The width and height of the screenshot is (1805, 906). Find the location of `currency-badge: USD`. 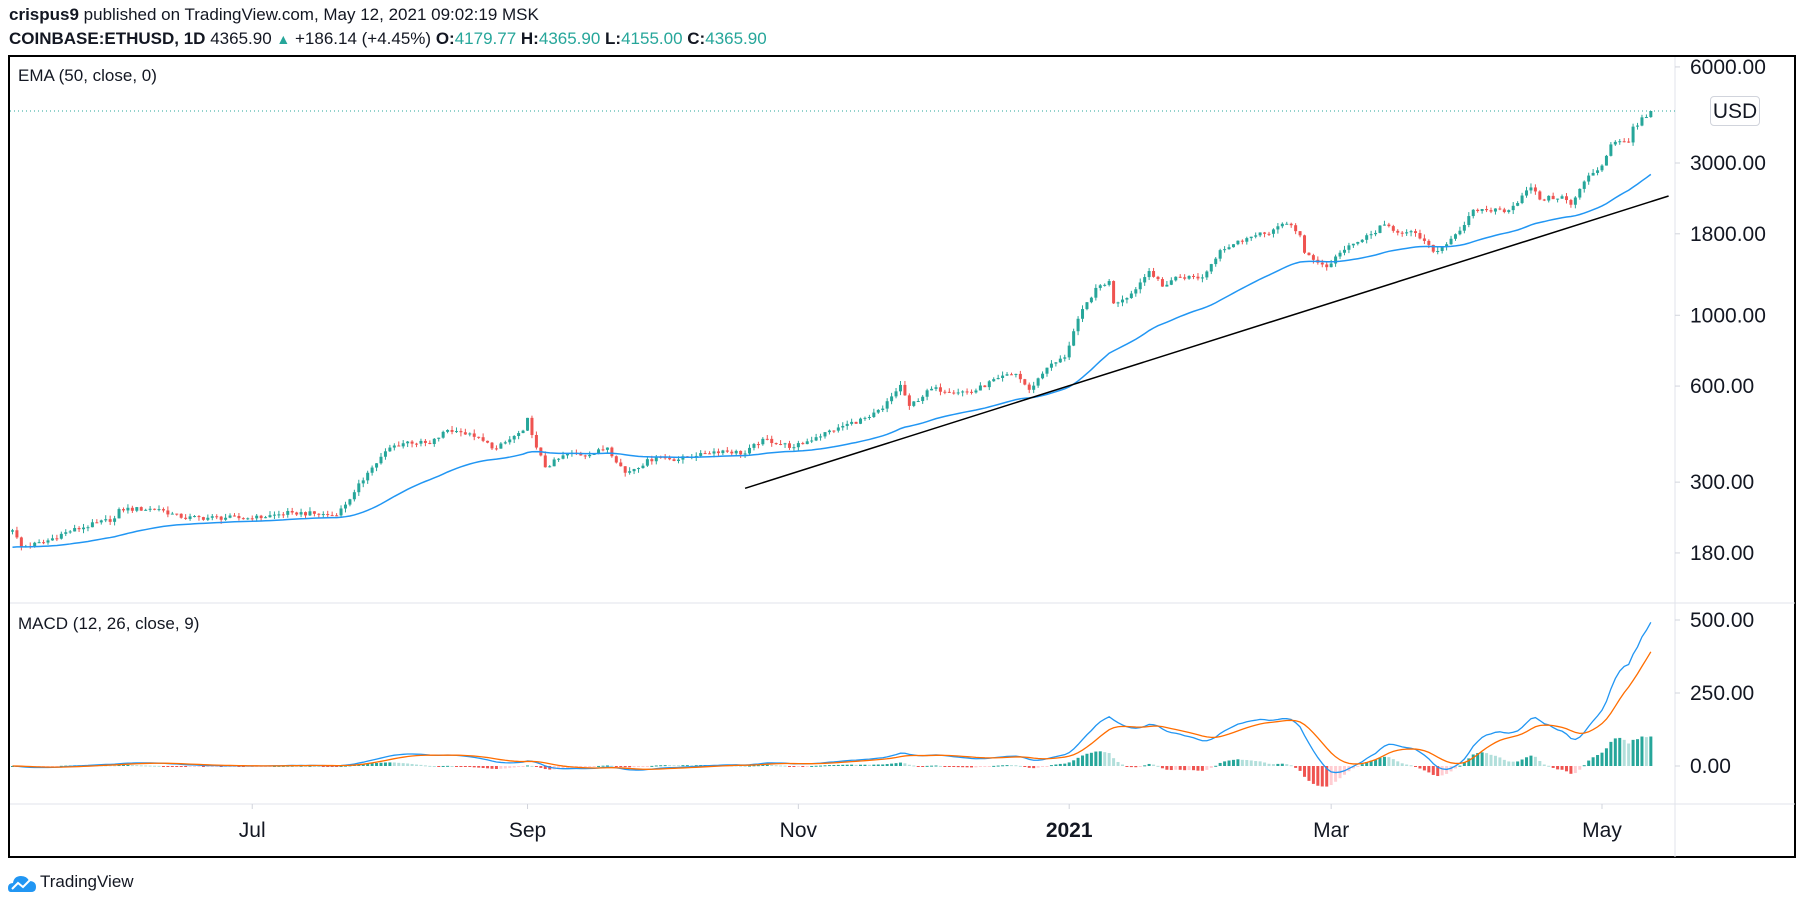

currency-badge: USD is located at coordinates (1735, 111).